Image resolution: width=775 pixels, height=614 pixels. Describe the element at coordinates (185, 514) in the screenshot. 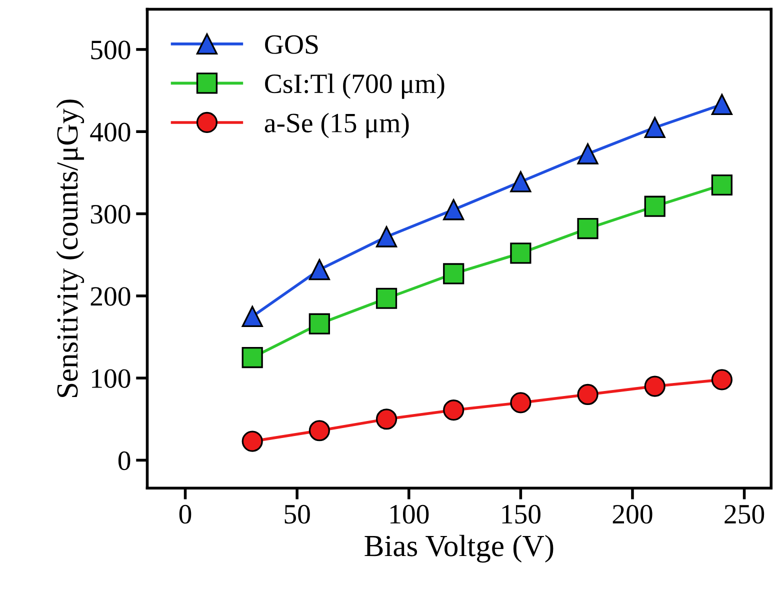

I see `x-tick-label: 0` at that location.